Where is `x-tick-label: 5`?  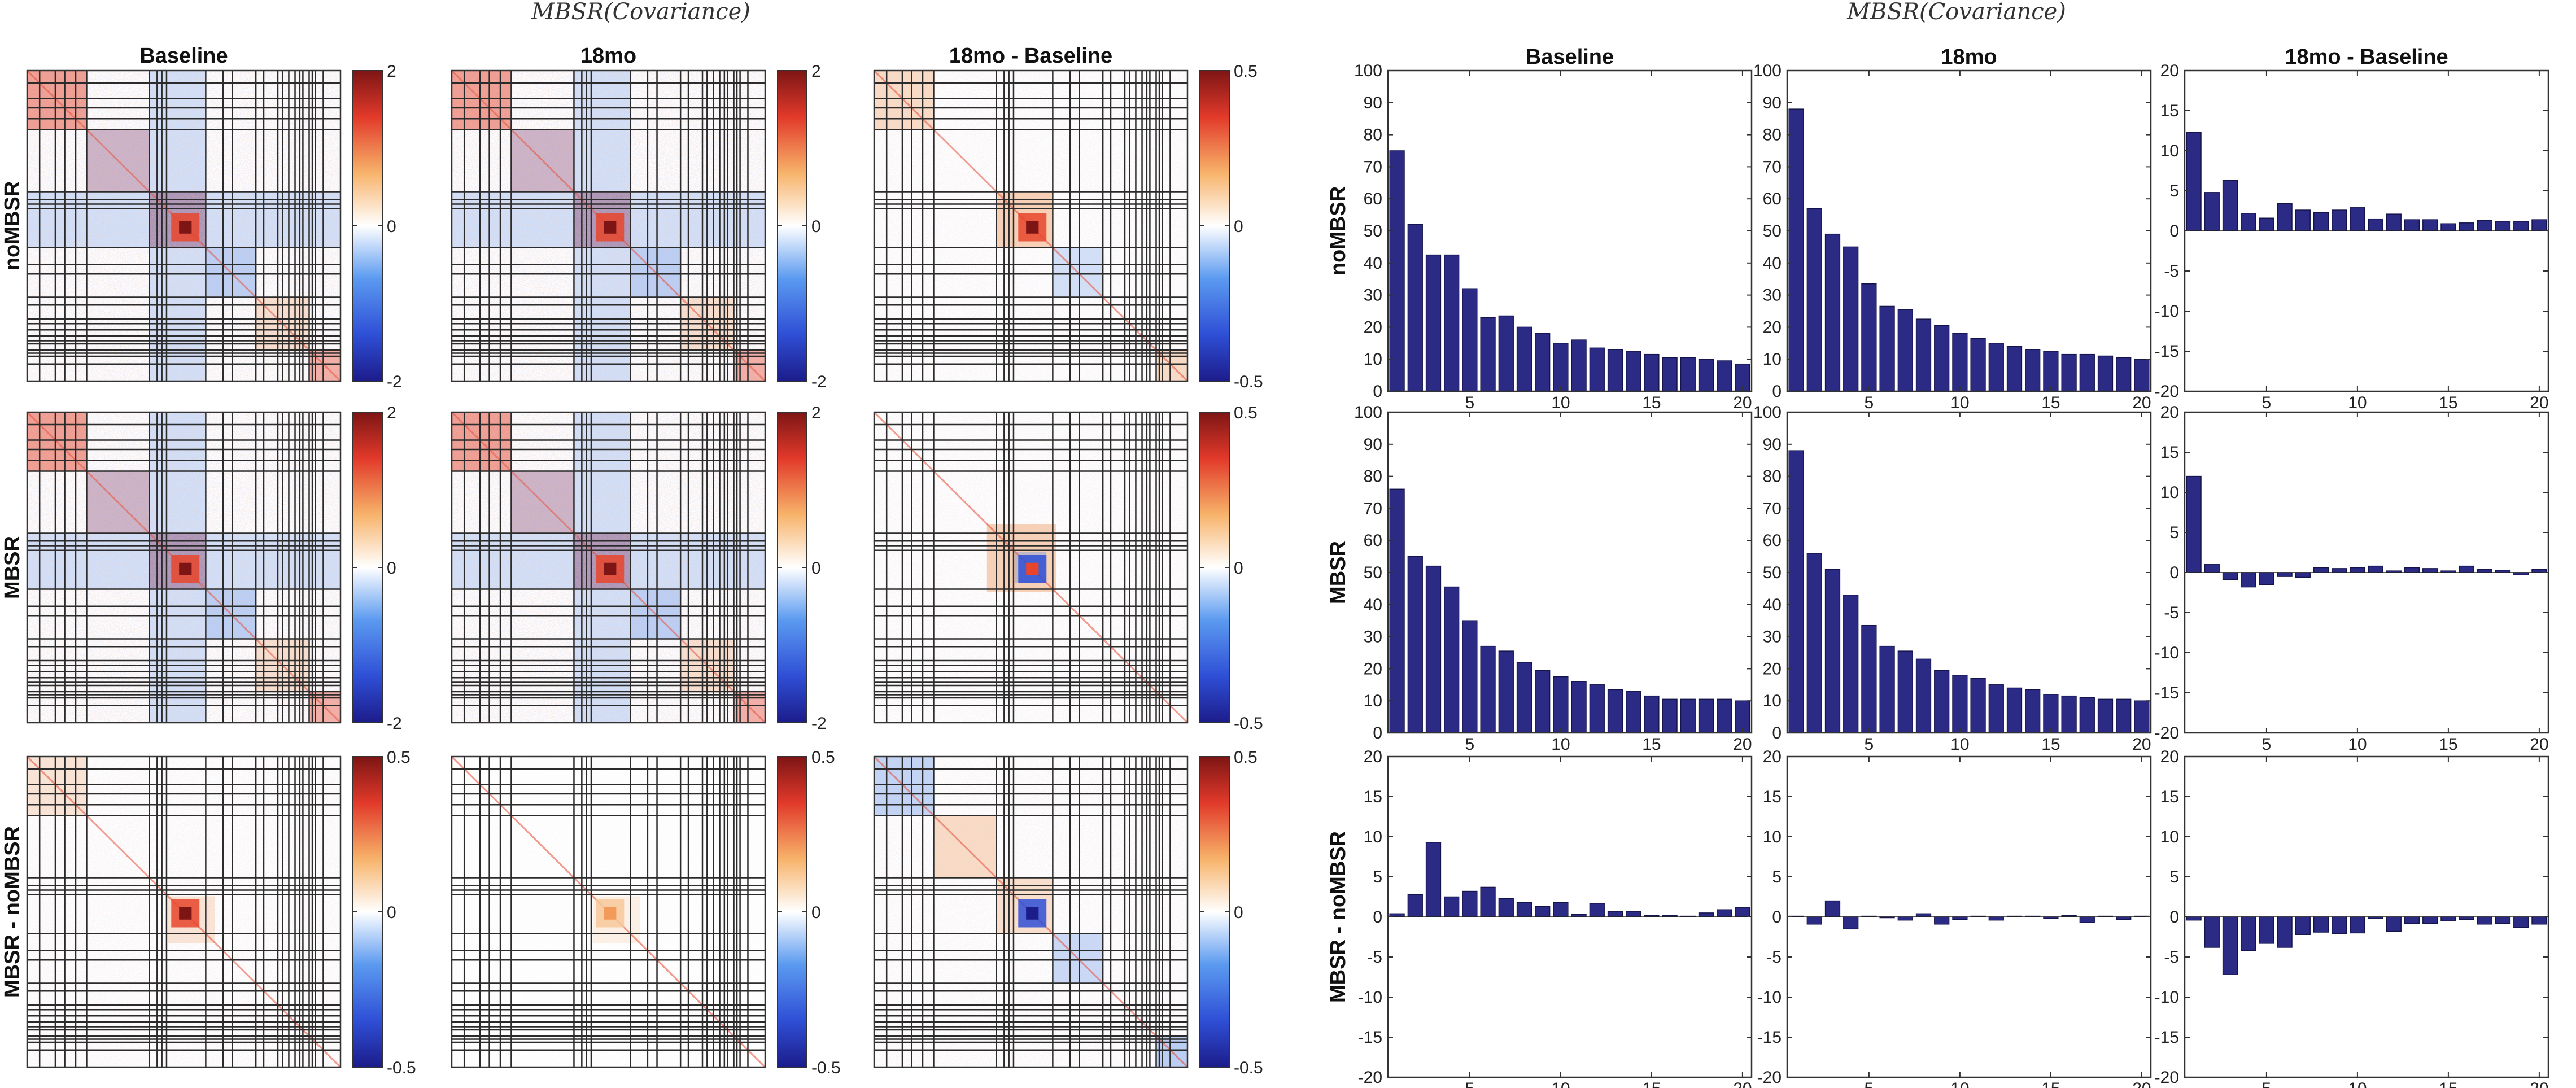
x-tick-label: 5 is located at coordinates (2267, 744).